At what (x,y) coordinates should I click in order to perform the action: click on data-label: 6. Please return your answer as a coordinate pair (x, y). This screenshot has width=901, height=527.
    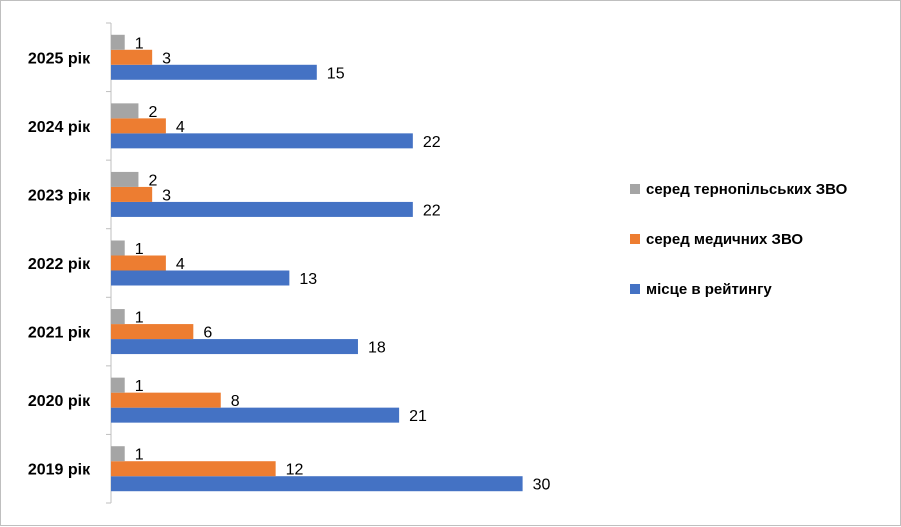
    Looking at the image, I should click on (207, 333).